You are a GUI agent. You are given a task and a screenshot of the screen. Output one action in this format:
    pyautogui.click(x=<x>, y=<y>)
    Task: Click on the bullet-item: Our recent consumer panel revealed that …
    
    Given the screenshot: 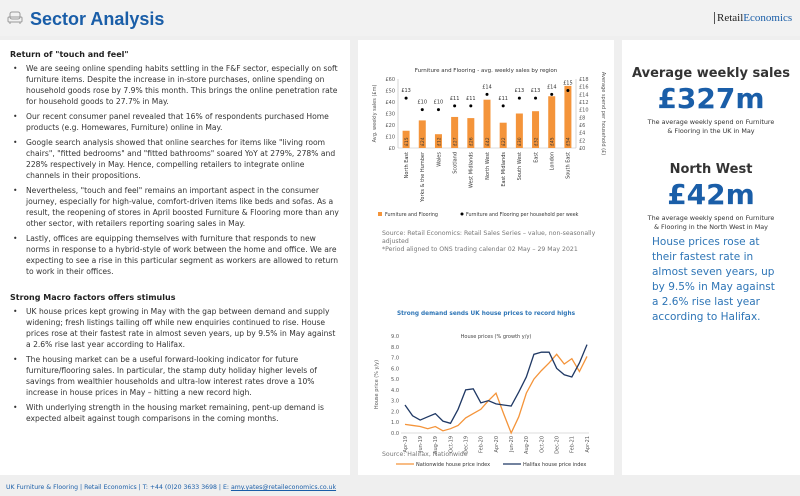 What is the action you would take?
    pyautogui.click(x=175, y=122)
    